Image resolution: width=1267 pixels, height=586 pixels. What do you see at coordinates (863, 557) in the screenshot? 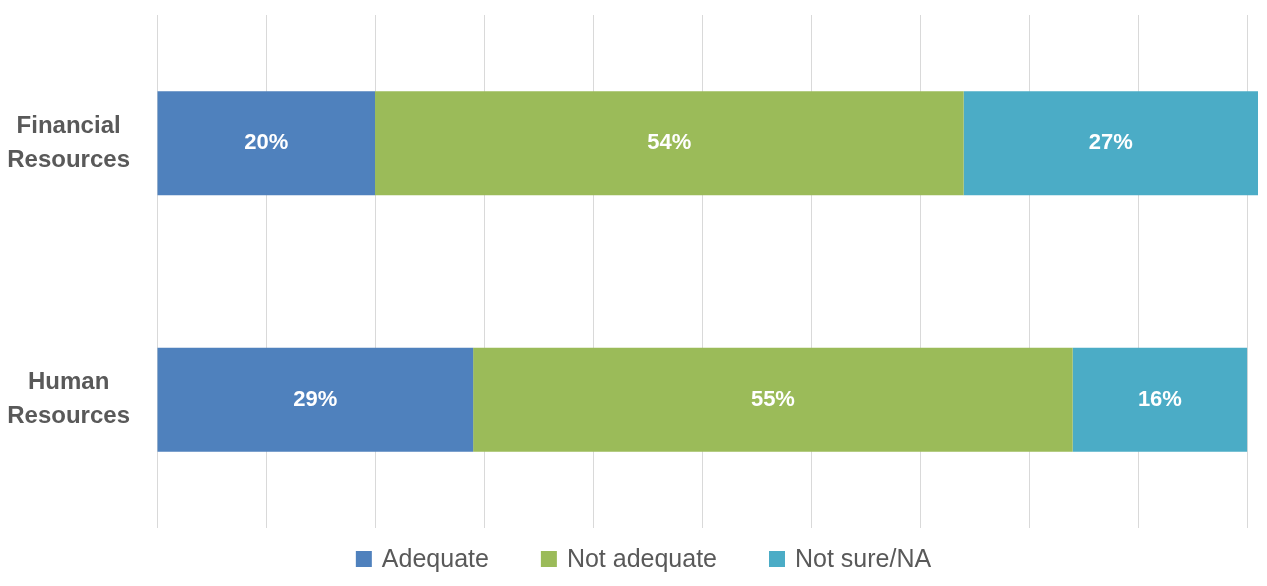
I see `legend-label: Not sure/NA` at bounding box center [863, 557].